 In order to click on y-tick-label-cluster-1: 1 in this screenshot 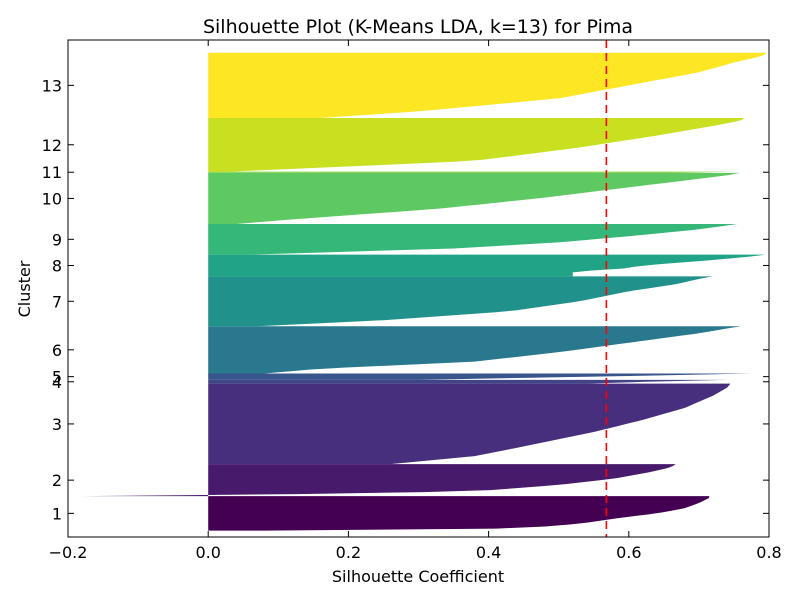, I will do `click(57, 513)`.